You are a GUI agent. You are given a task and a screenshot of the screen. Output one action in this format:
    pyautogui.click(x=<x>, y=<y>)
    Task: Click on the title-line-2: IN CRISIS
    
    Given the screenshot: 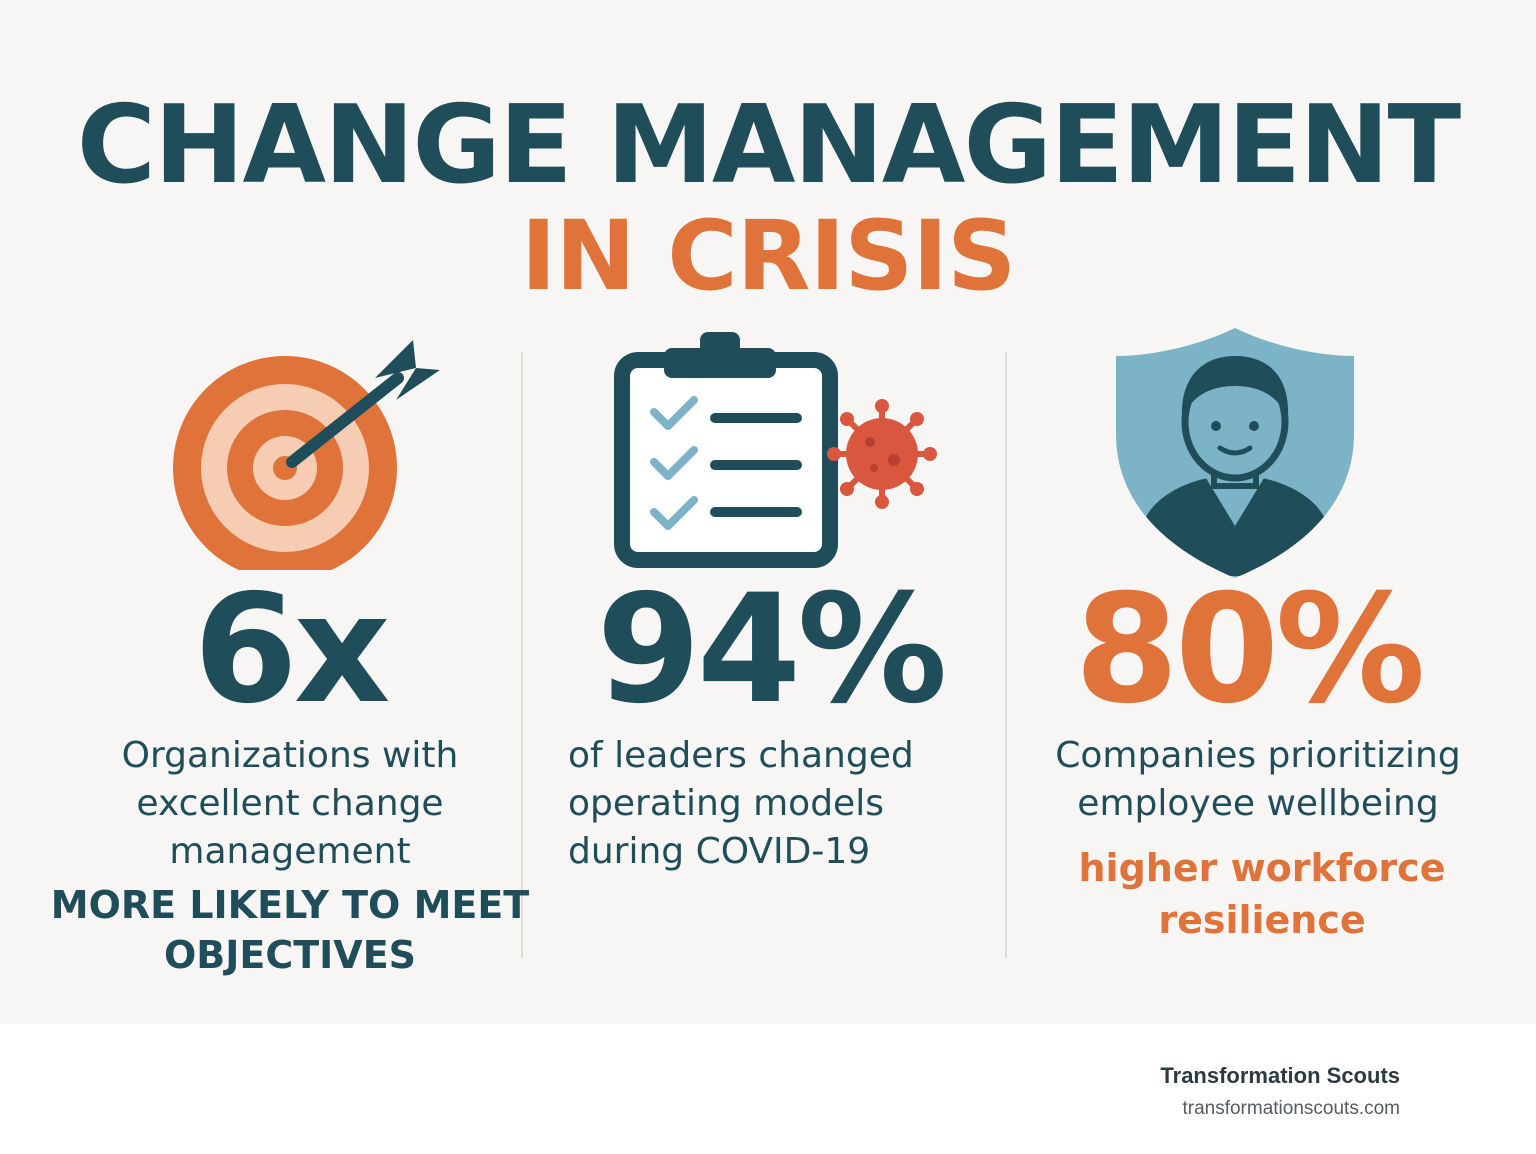 What is the action you would take?
    pyautogui.click(x=768, y=256)
    